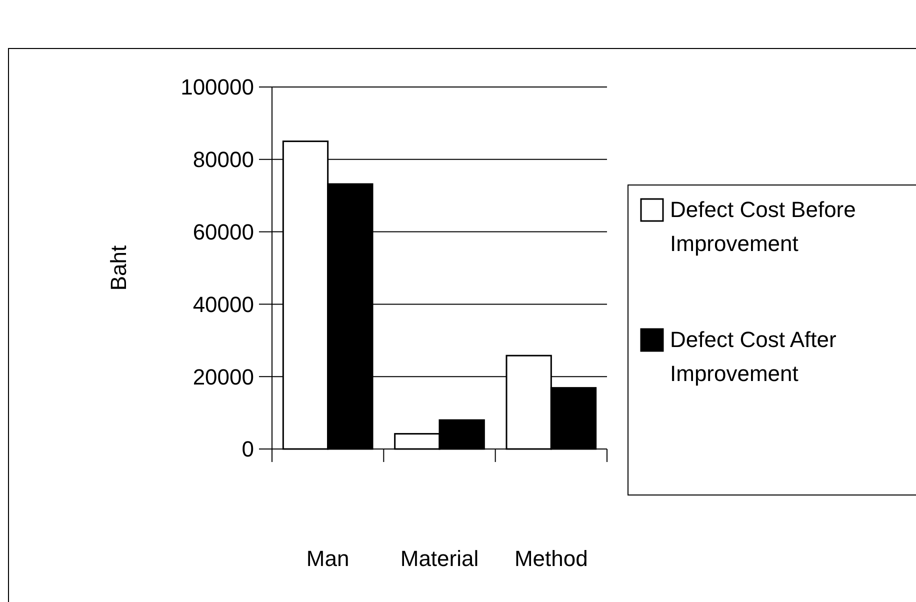 The image size is (916, 602). I want to click on x-tick-label: Method, so click(551, 558).